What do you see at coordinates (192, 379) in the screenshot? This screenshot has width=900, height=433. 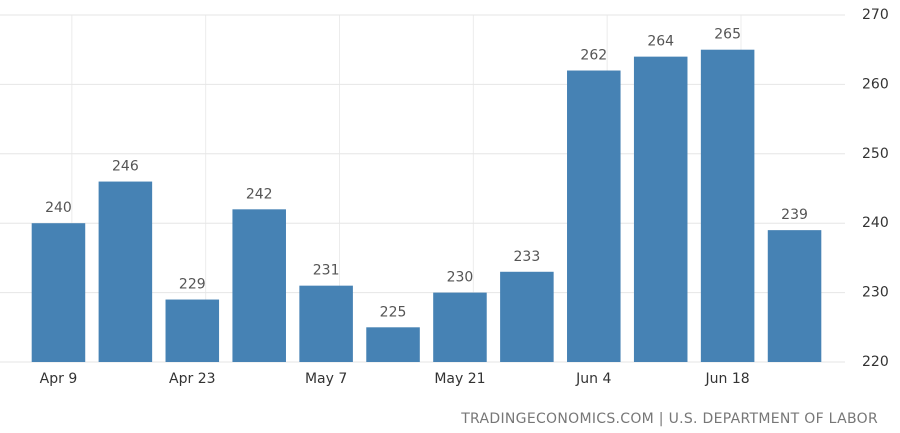 I see `x-tick-label: Apr 23` at bounding box center [192, 379].